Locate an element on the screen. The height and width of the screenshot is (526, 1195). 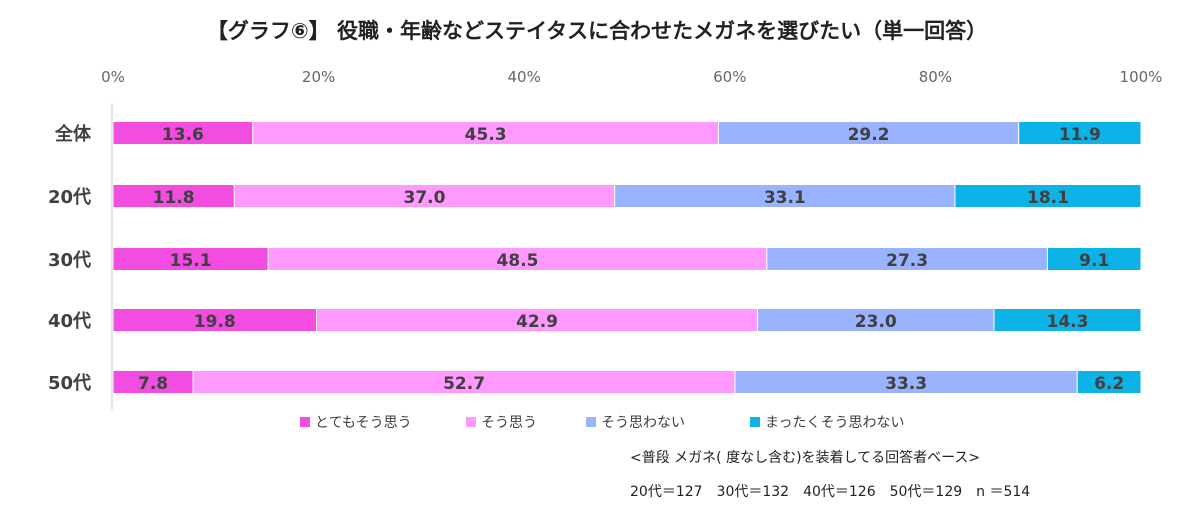
data-label: 11.9 is located at coordinates (1080, 135).